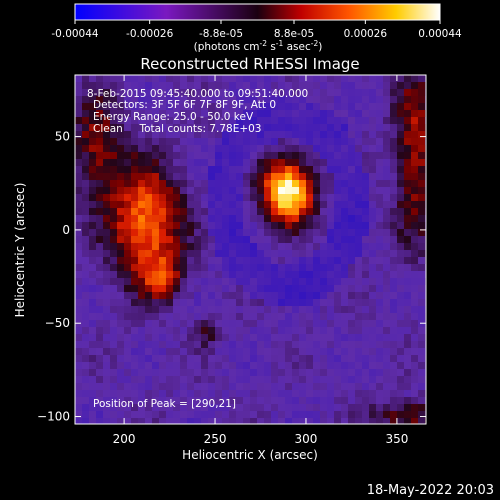 Image resolution: width=500 pixels, height=500 pixels. What do you see at coordinates (257, 12) in the screenshot?
I see `colorbar-gradient` at bounding box center [257, 12].